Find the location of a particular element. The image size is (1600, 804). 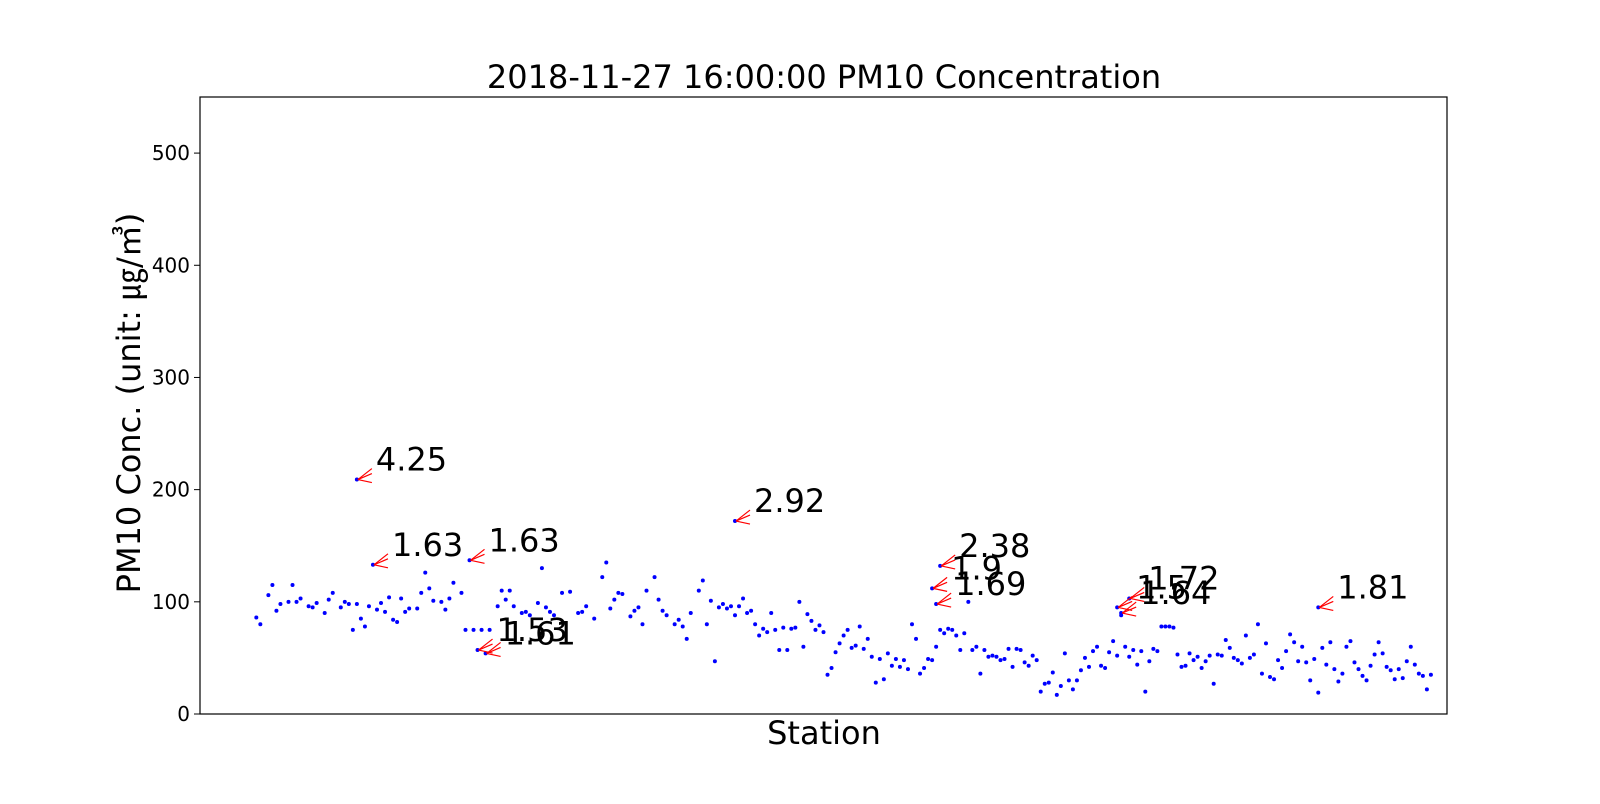

annotation-label: 4.25 is located at coordinates (411, 460).